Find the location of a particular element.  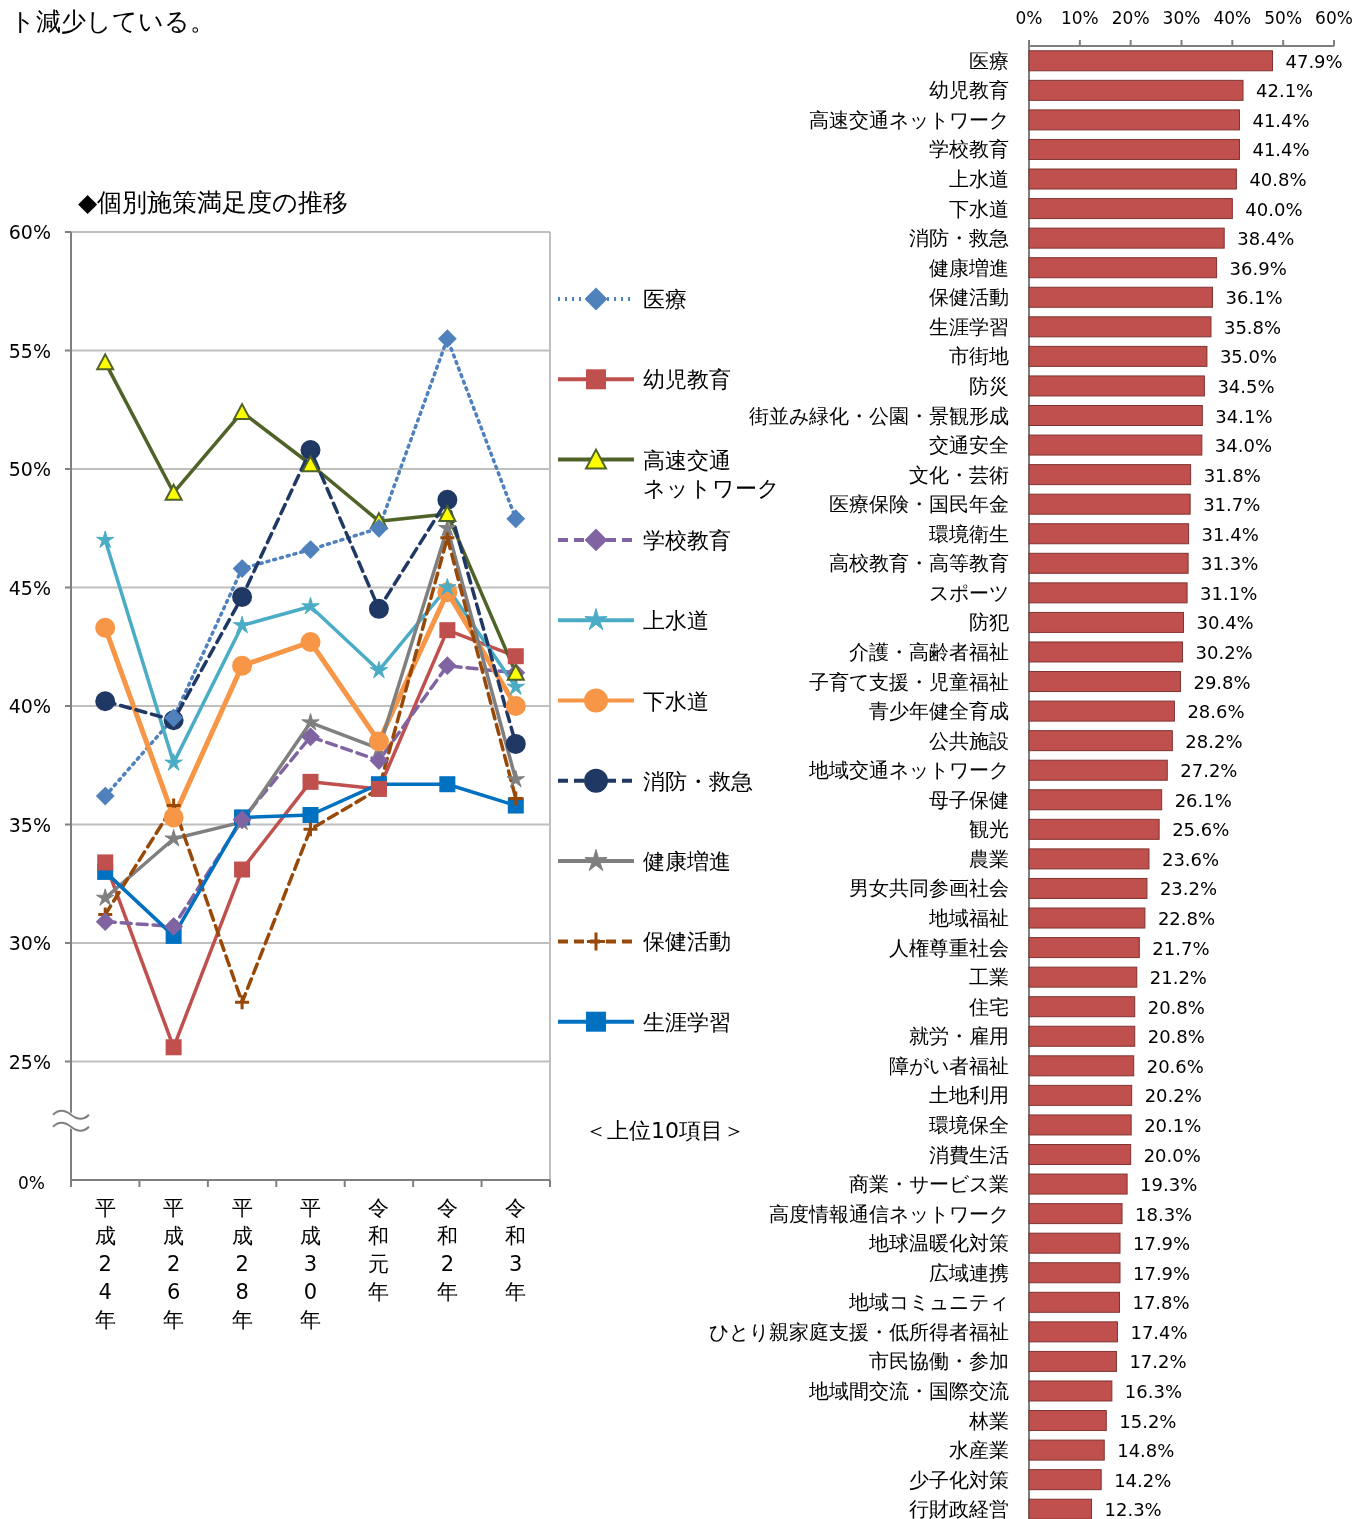

data-label: 31.1% is located at coordinates (1229, 593).